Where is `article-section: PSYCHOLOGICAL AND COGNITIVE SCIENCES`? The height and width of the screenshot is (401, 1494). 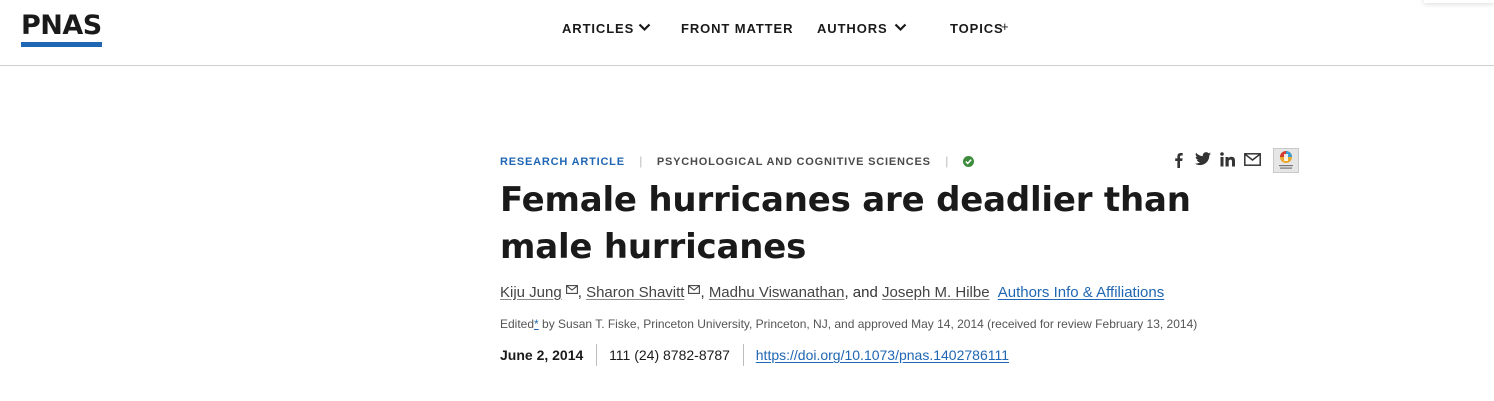 article-section: PSYCHOLOGICAL AND COGNITIVE SCIENCES is located at coordinates (793, 162).